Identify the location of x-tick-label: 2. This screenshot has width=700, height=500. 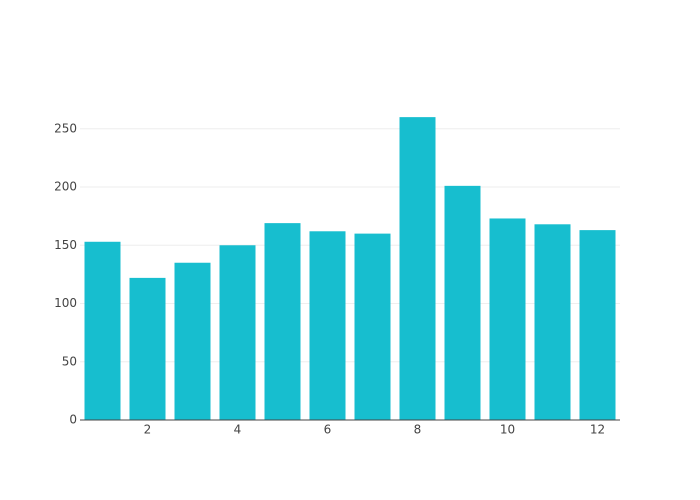
(148, 430).